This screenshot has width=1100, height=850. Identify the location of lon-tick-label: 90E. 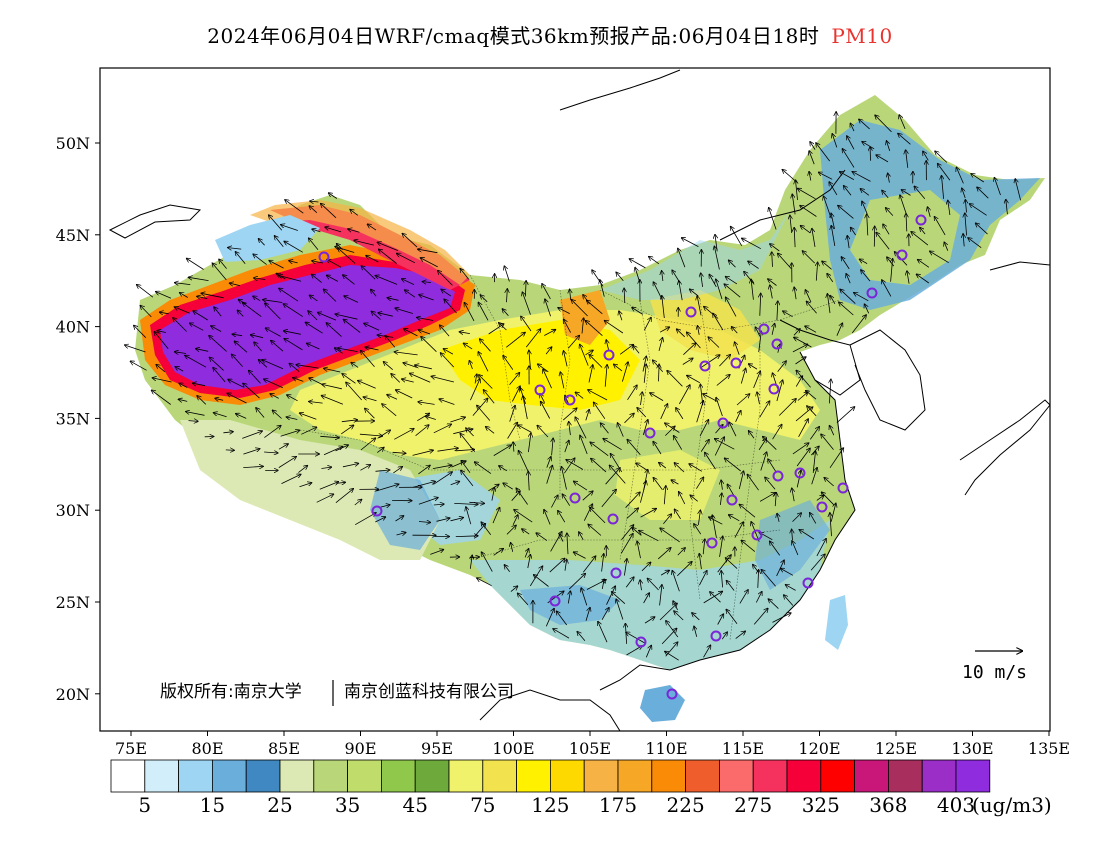
(360, 748).